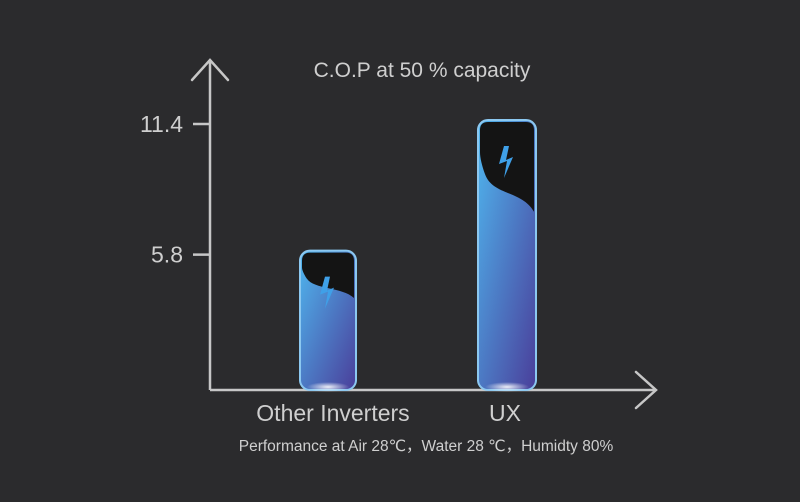 This screenshot has height=502, width=800. Describe the element at coordinates (505, 413) in the screenshot. I see `x-tick-label: UX` at that location.